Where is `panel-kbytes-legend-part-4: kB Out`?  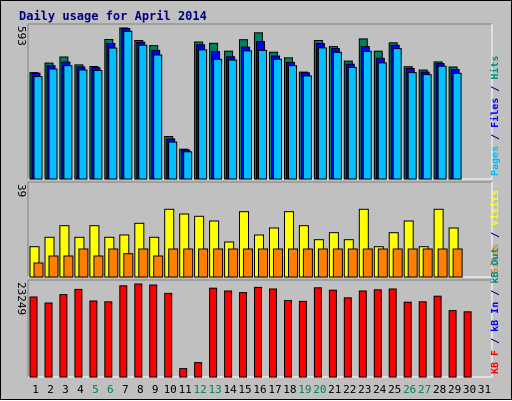 panel-kbytes-legend-part-4: kB Out is located at coordinates (495, 266).